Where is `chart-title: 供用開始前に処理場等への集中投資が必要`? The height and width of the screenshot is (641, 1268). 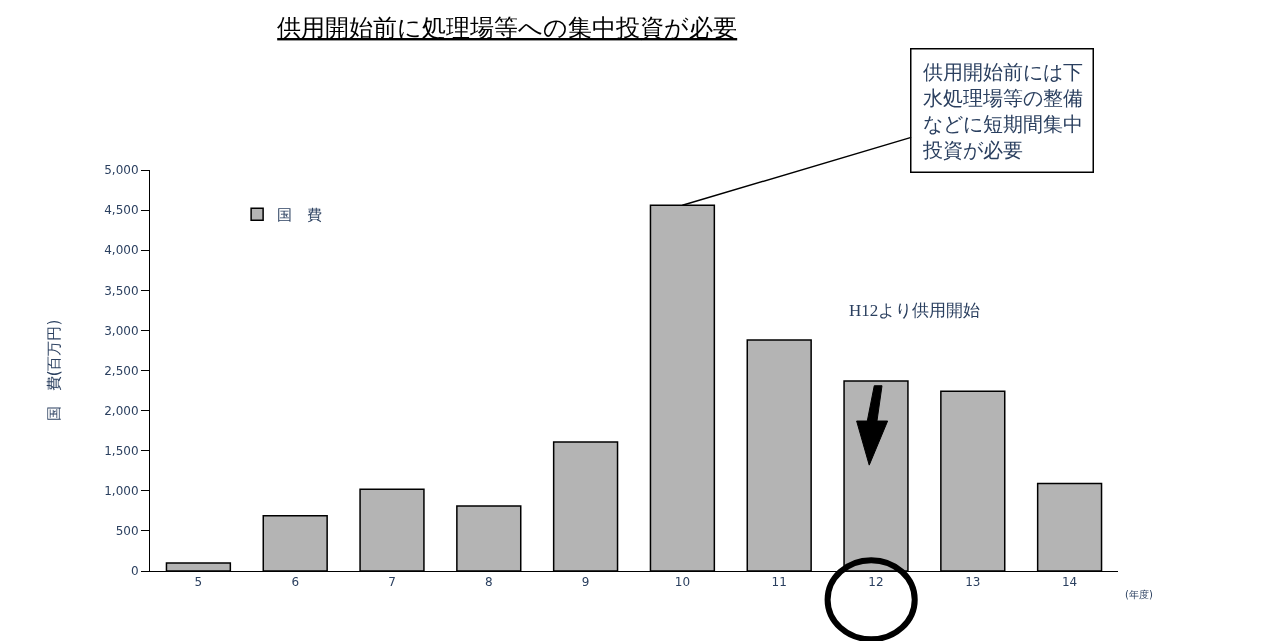
chart-title: 供用開始前に処理場等への集中投資が必要 is located at coordinates (507, 28).